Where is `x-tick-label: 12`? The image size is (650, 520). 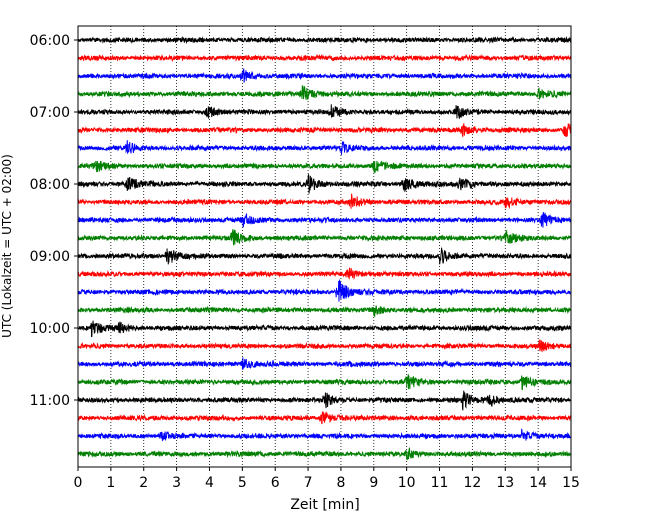
x-tick-label: 12 is located at coordinates (472, 483).